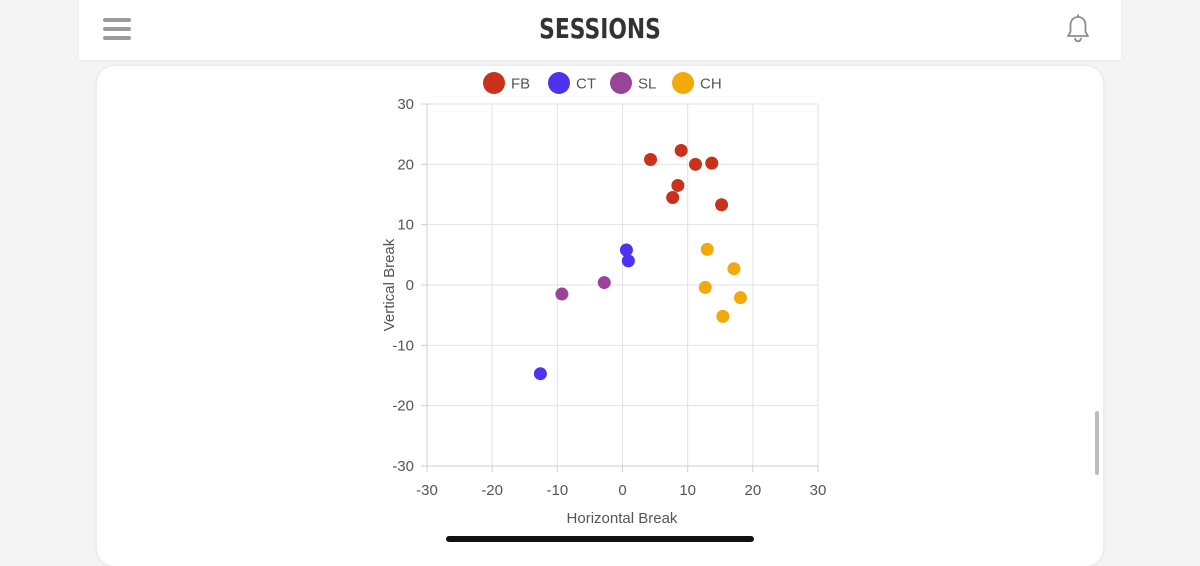 This screenshot has width=1200, height=566. Describe the element at coordinates (492, 490) in the screenshot. I see `x-tick-label: -20` at that location.